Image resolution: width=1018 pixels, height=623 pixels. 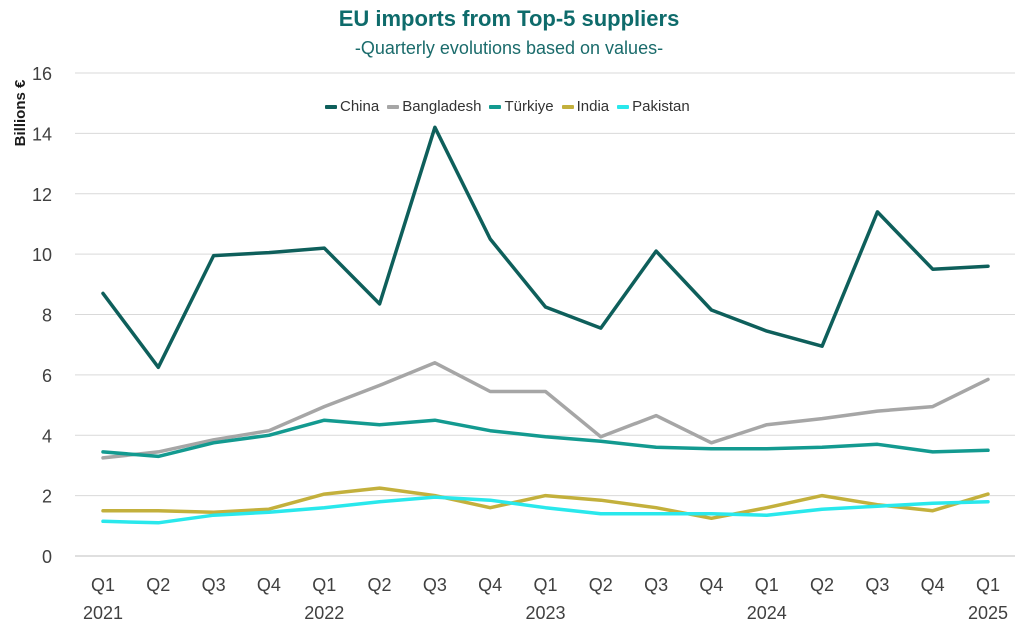 I want to click on y-tick-label: 2, so click(x=47, y=497).